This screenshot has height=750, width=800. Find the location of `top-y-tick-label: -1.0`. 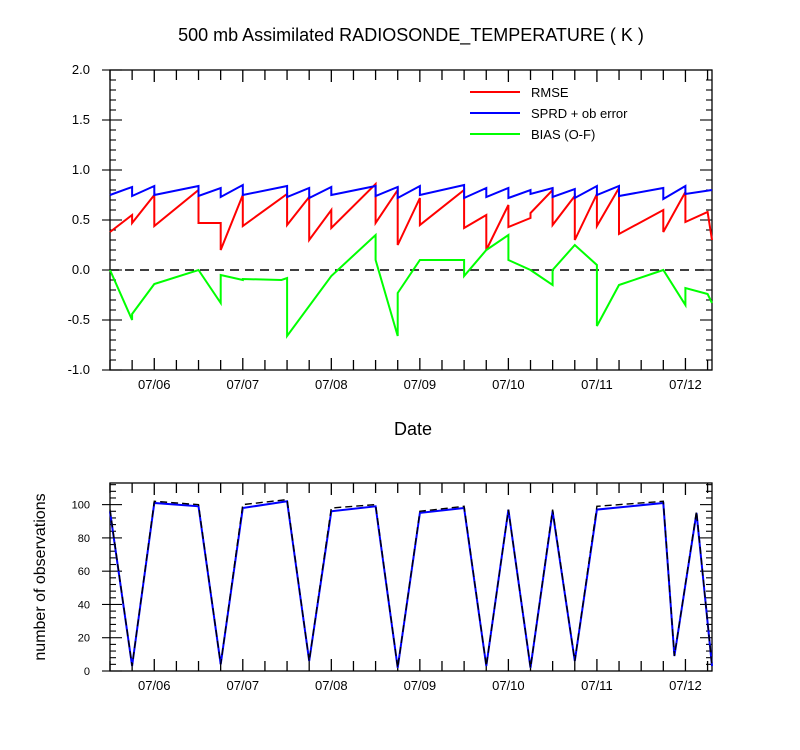

top-y-tick-label: -1.0 is located at coordinates (79, 369).